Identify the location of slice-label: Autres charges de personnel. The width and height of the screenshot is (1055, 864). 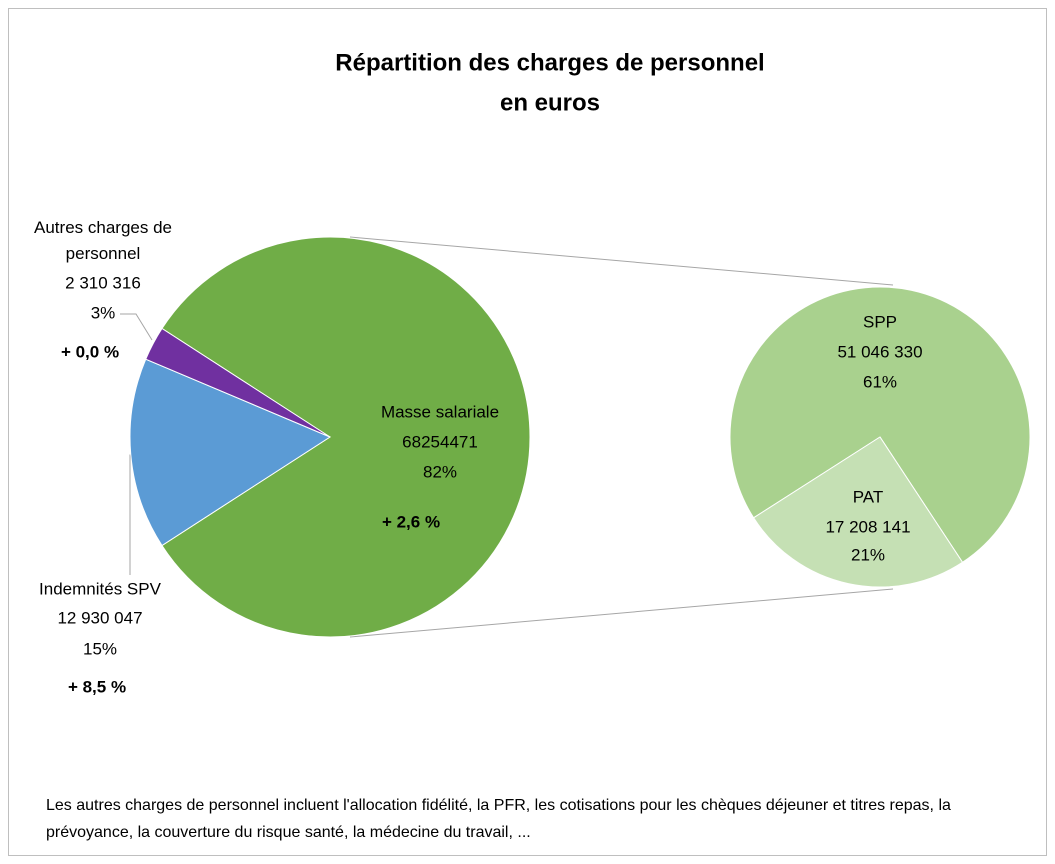
(103, 240).